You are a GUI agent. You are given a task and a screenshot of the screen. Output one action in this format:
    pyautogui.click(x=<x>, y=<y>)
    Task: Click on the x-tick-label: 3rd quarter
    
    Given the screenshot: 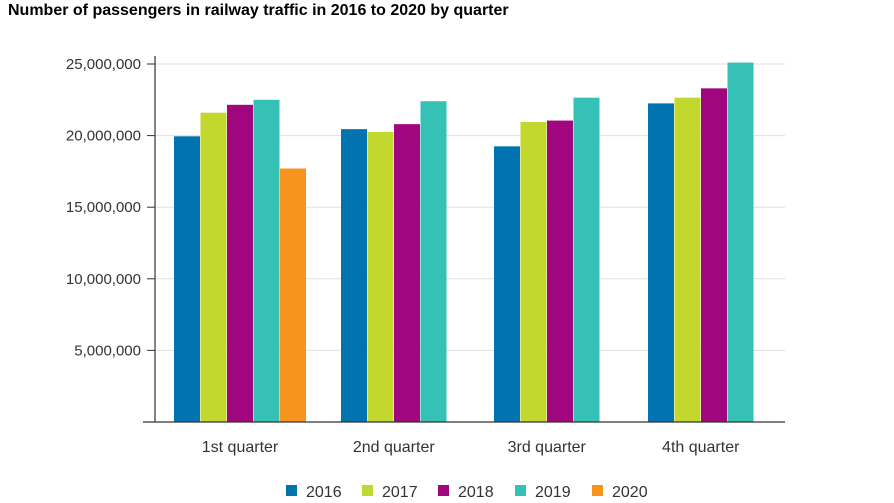 What is the action you would take?
    pyautogui.click(x=547, y=447)
    